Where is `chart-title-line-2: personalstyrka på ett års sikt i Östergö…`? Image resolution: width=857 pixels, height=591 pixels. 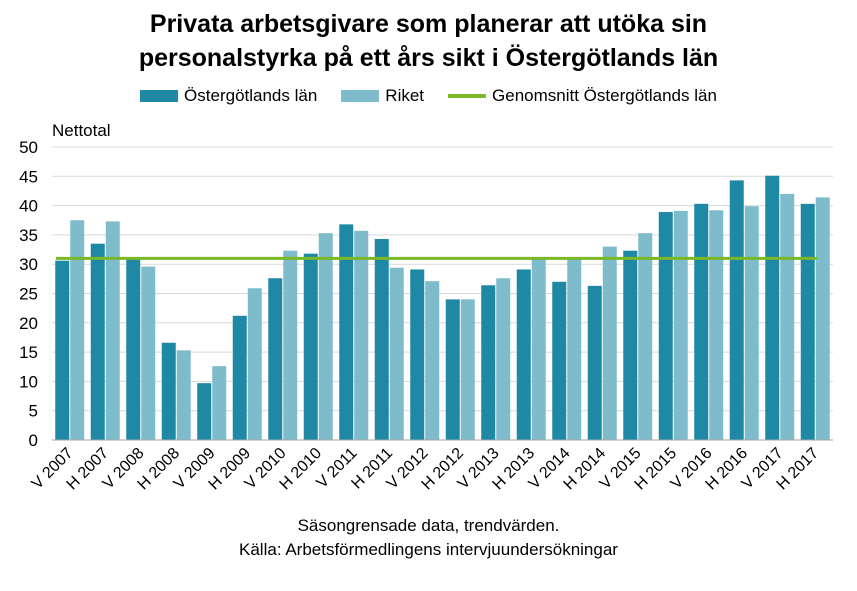
chart-title-line-2: personalstyrka på ett års sikt i Östergö… is located at coordinates (428, 58).